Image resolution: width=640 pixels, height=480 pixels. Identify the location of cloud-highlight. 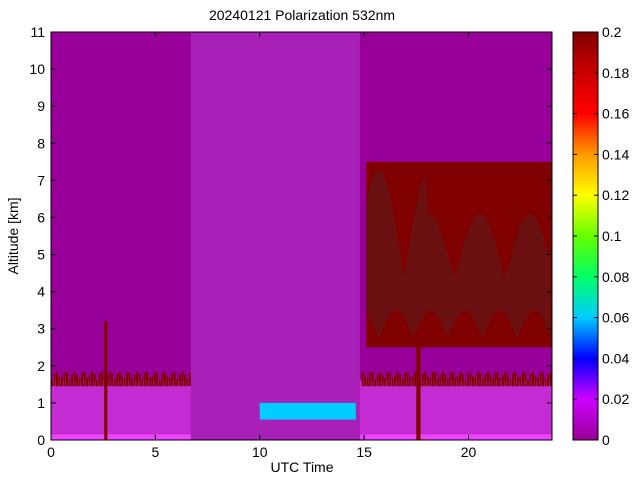
(308, 411).